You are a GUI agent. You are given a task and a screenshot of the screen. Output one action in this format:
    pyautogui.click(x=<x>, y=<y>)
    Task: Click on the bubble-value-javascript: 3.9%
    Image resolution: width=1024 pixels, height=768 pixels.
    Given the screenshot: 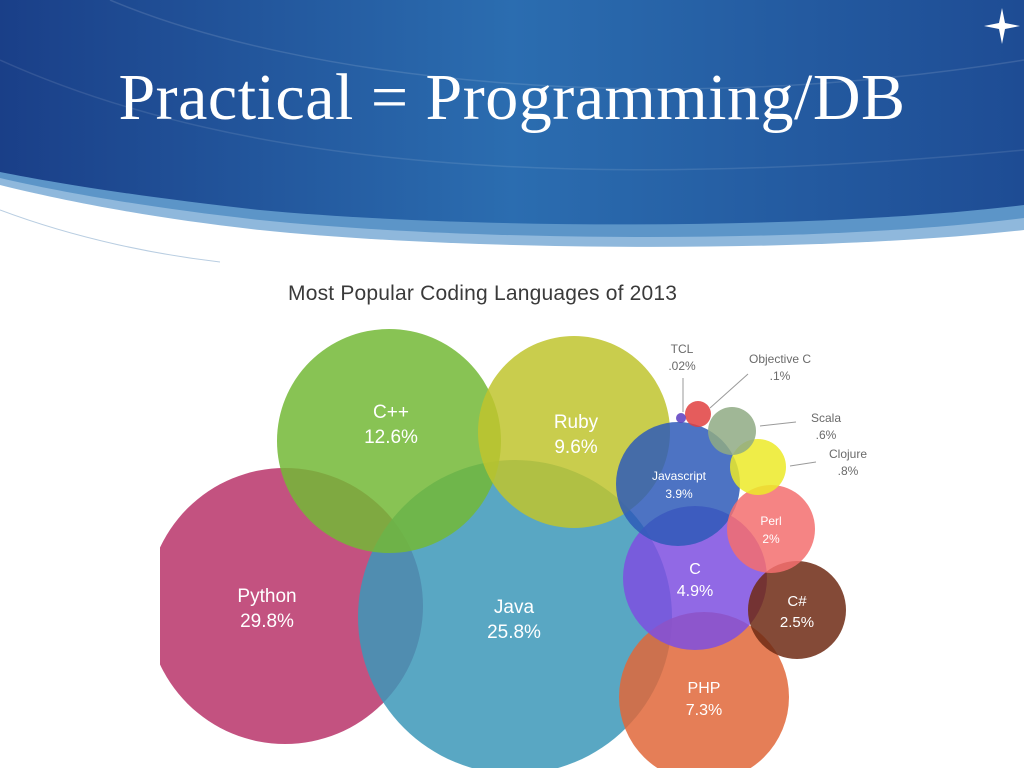 What is the action you would take?
    pyautogui.click(x=679, y=494)
    